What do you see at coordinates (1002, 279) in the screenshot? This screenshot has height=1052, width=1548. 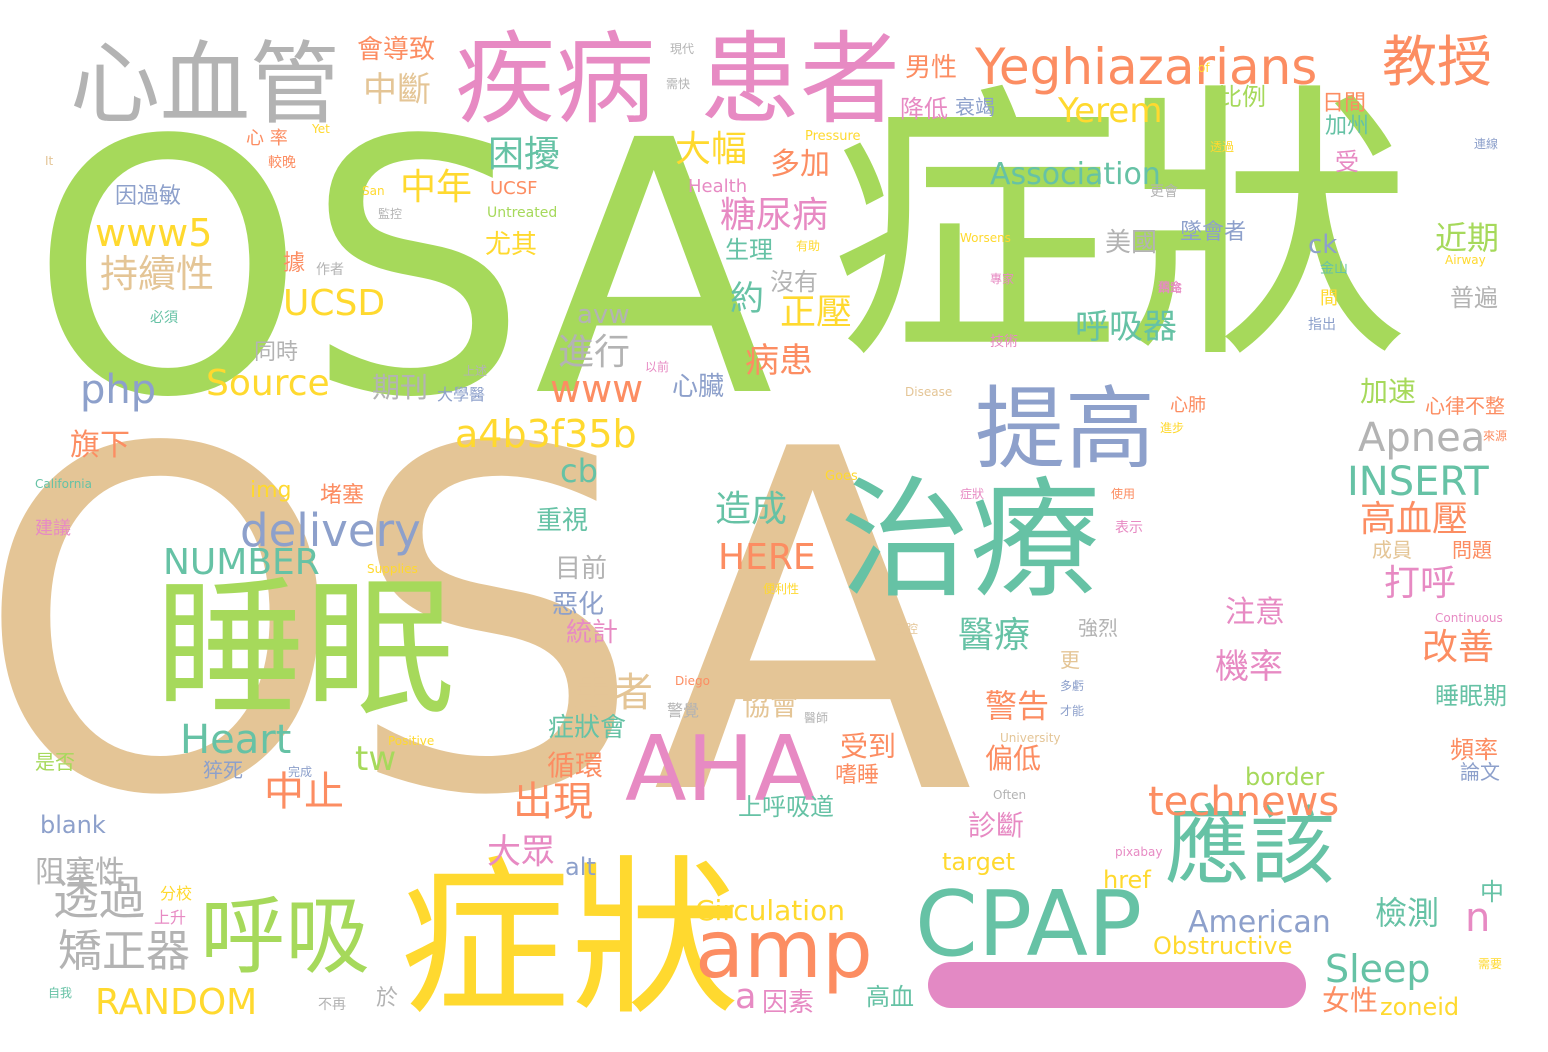 I see `cloud-word: 專家` at bounding box center [1002, 279].